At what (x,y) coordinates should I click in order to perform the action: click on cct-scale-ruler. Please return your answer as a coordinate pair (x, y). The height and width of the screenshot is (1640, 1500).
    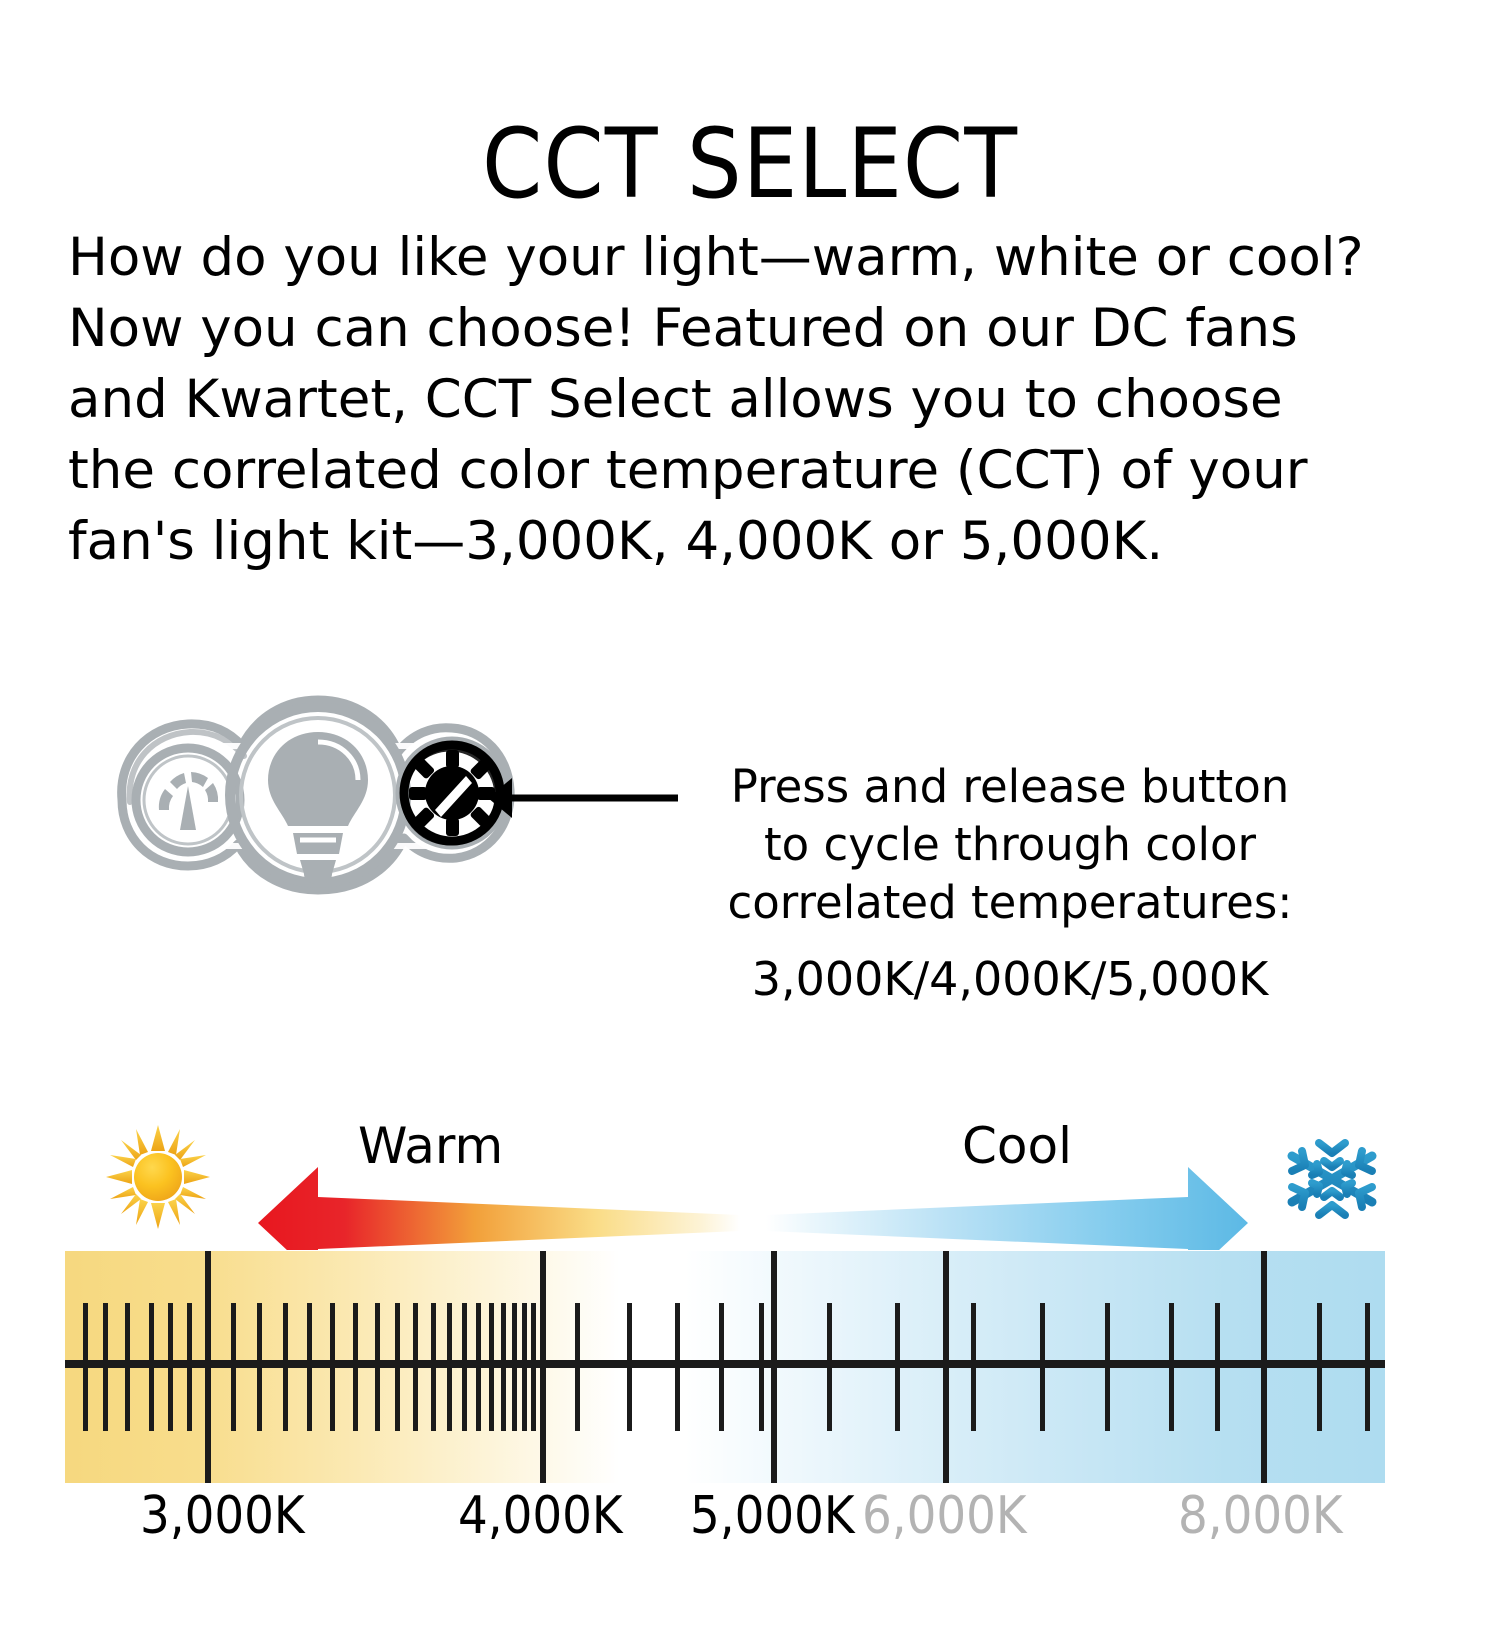
    Looking at the image, I should click on (725, 1367).